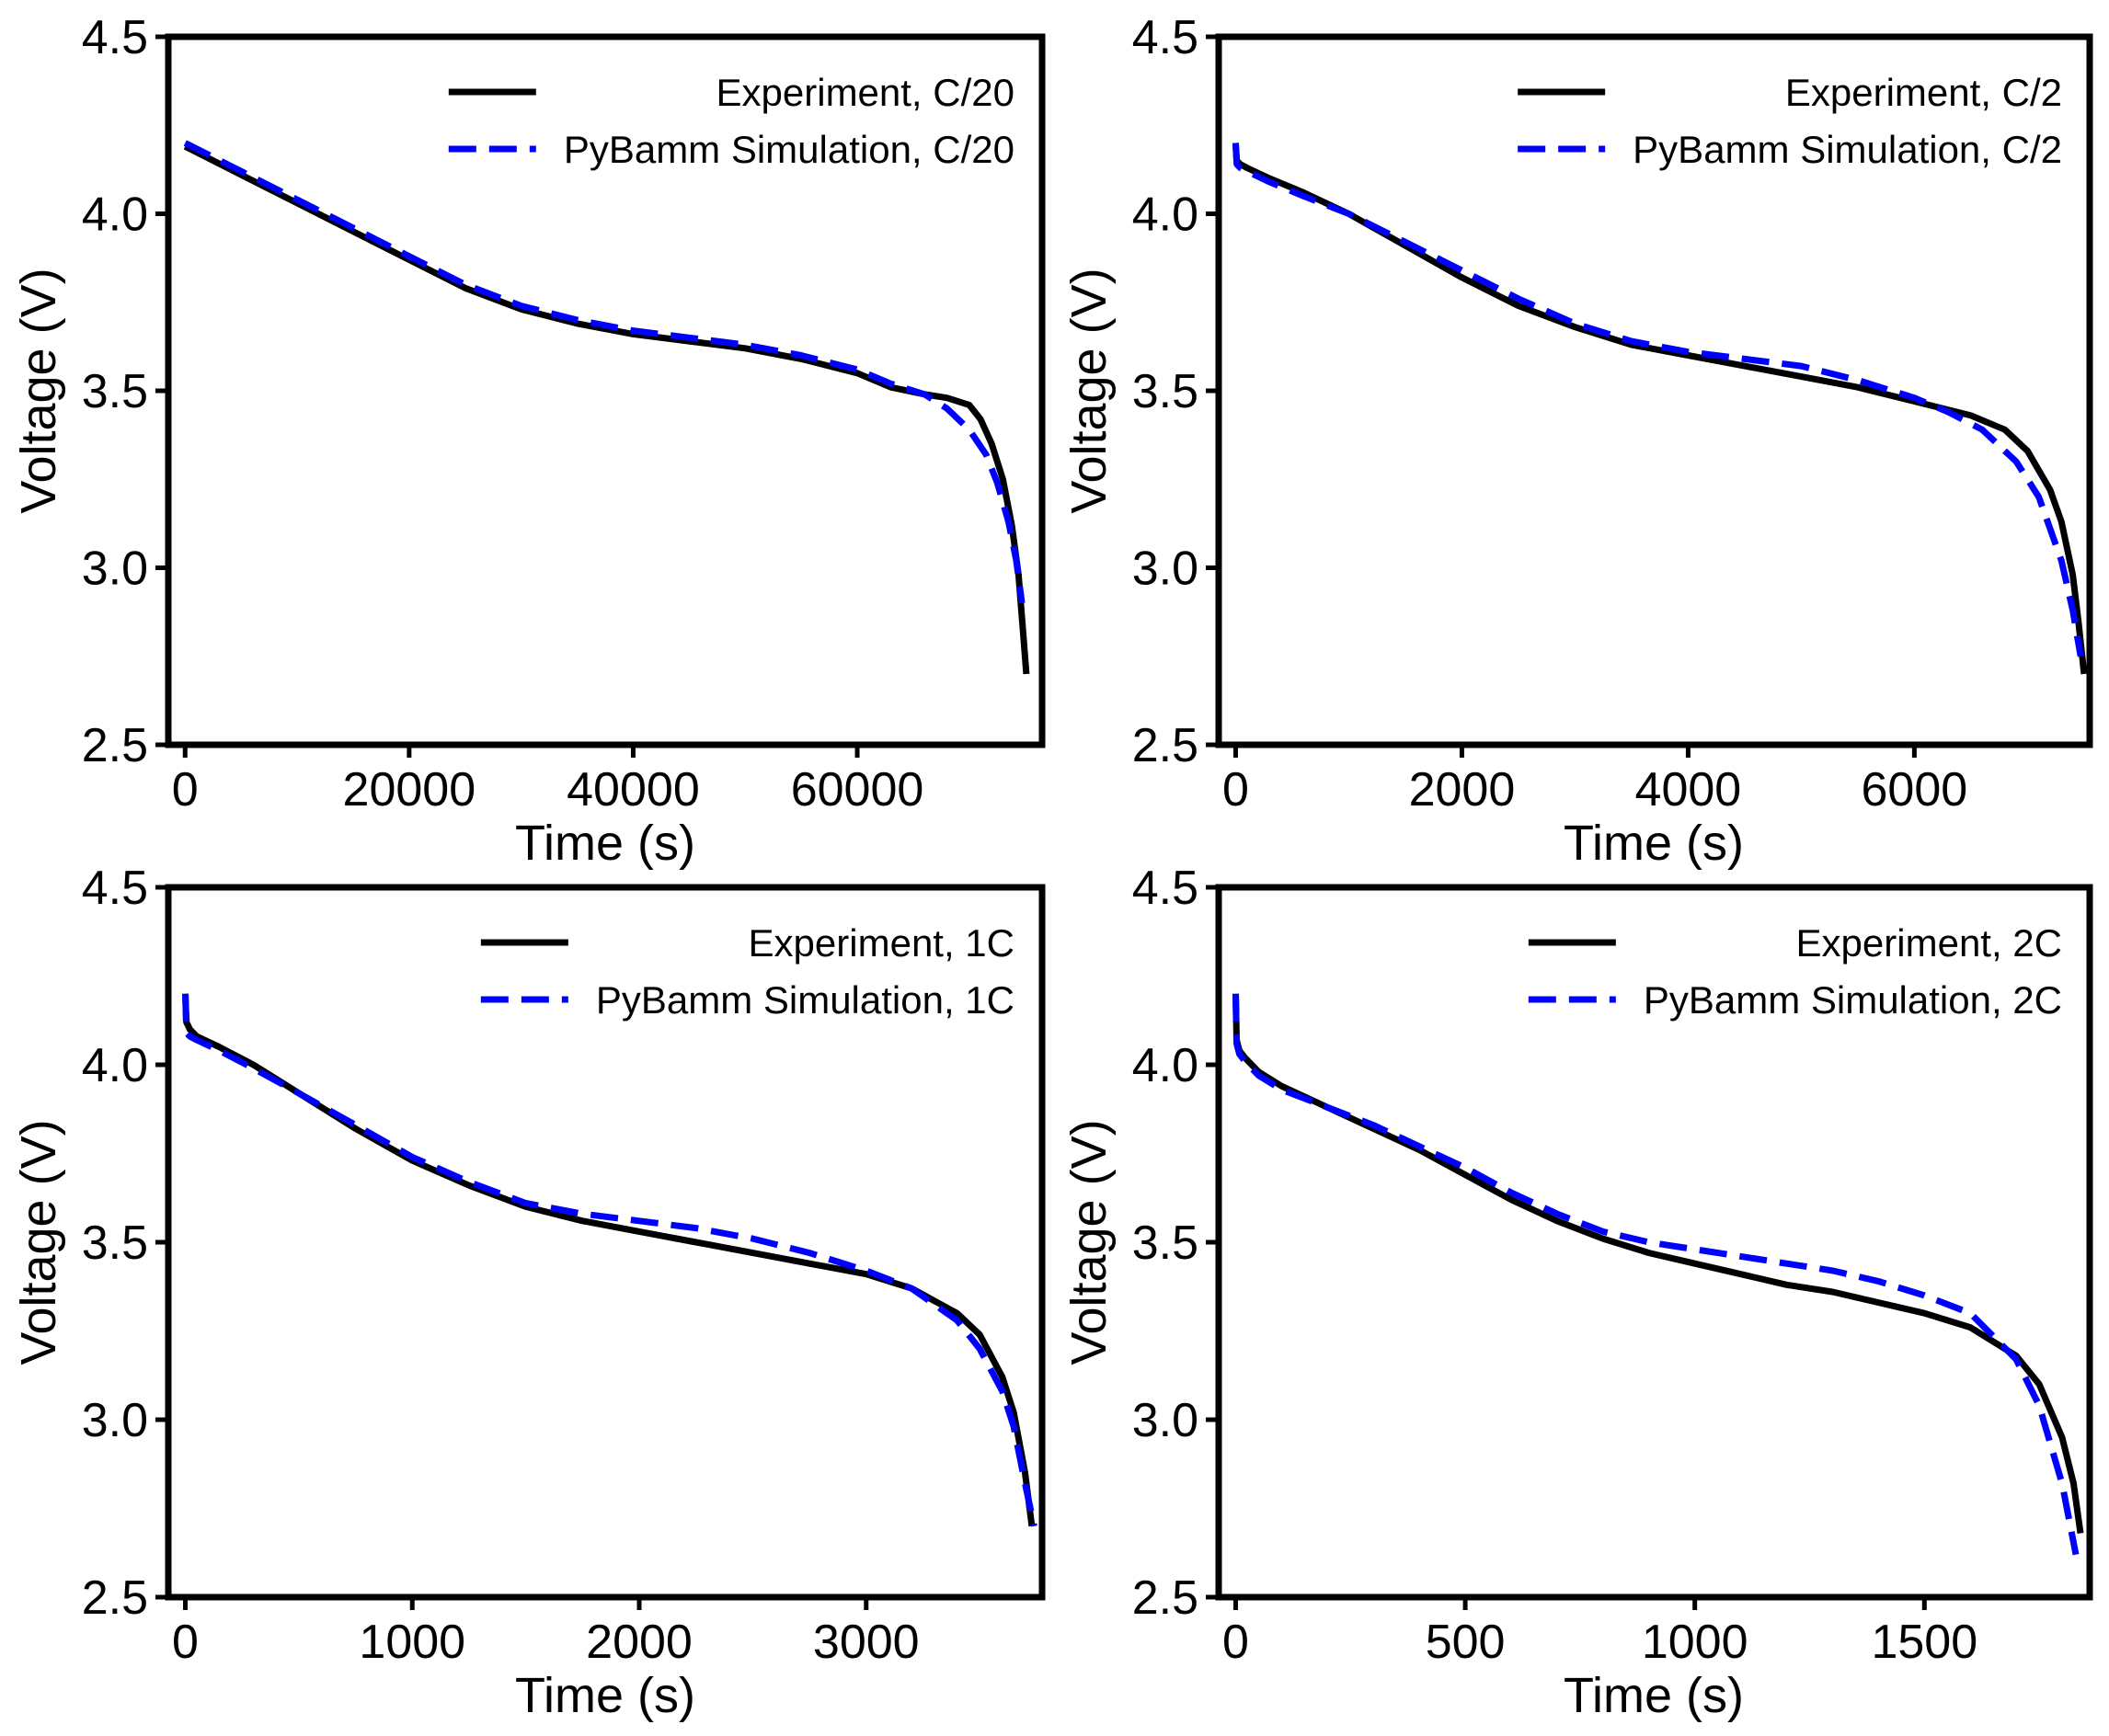 The height and width of the screenshot is (1736, 2109). I want to click on panel-2c-ytick-label: 4.0, so click(1165, 1065).